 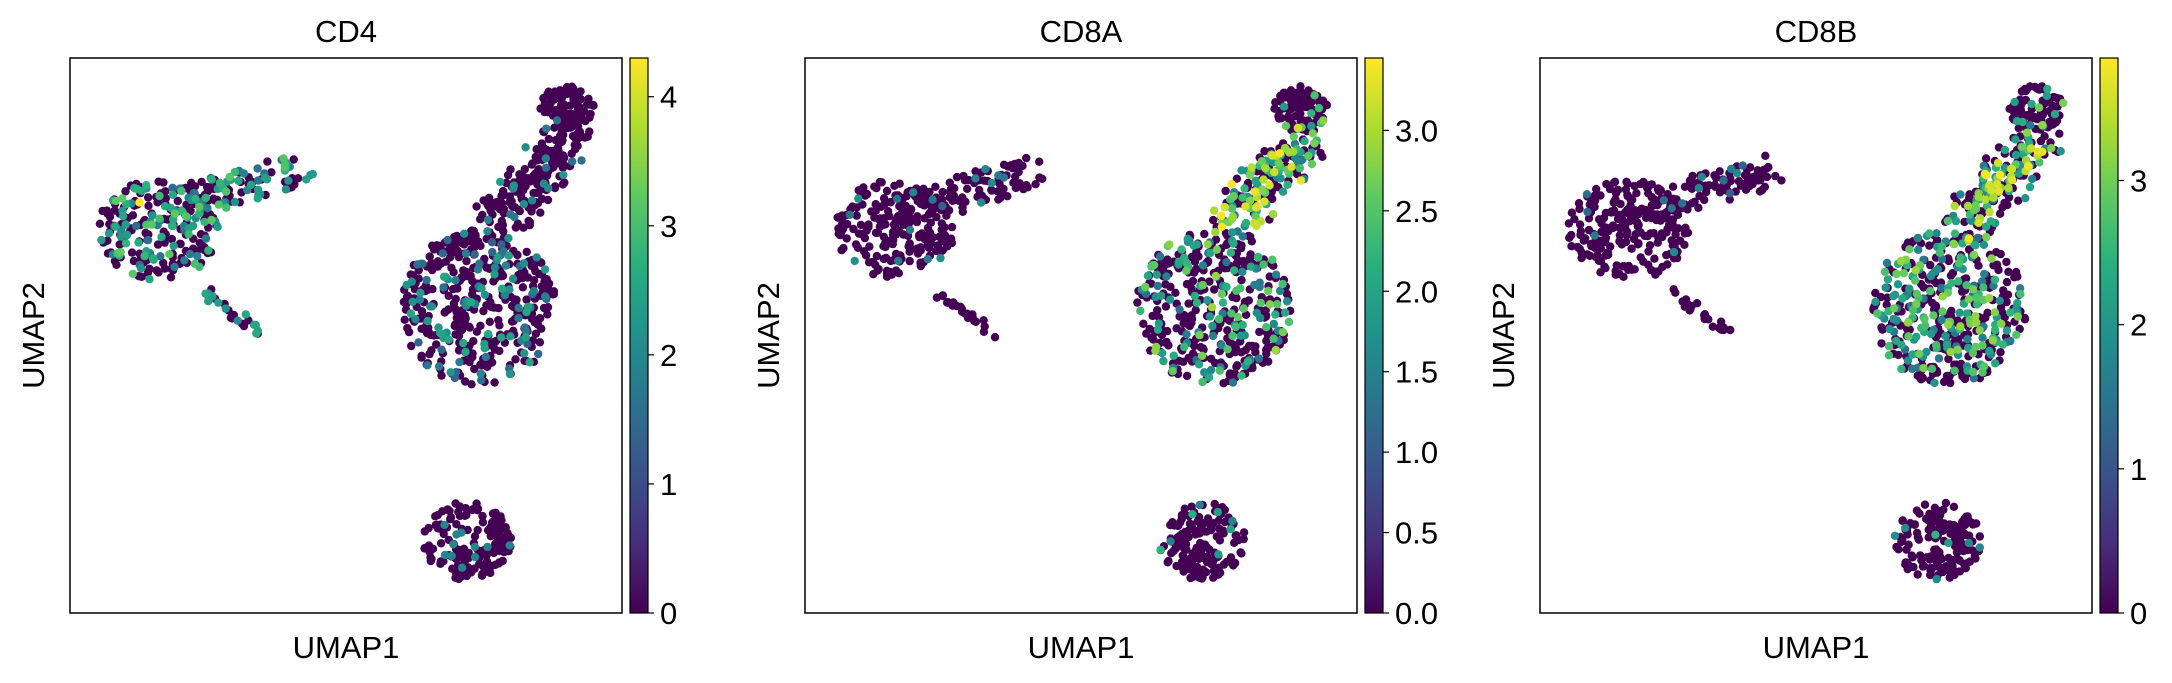 What do you see at coordinates (1816, 647) in the screenshot?
I see `x-axis-label: UMAP1` at bounding box center [1816, 647].